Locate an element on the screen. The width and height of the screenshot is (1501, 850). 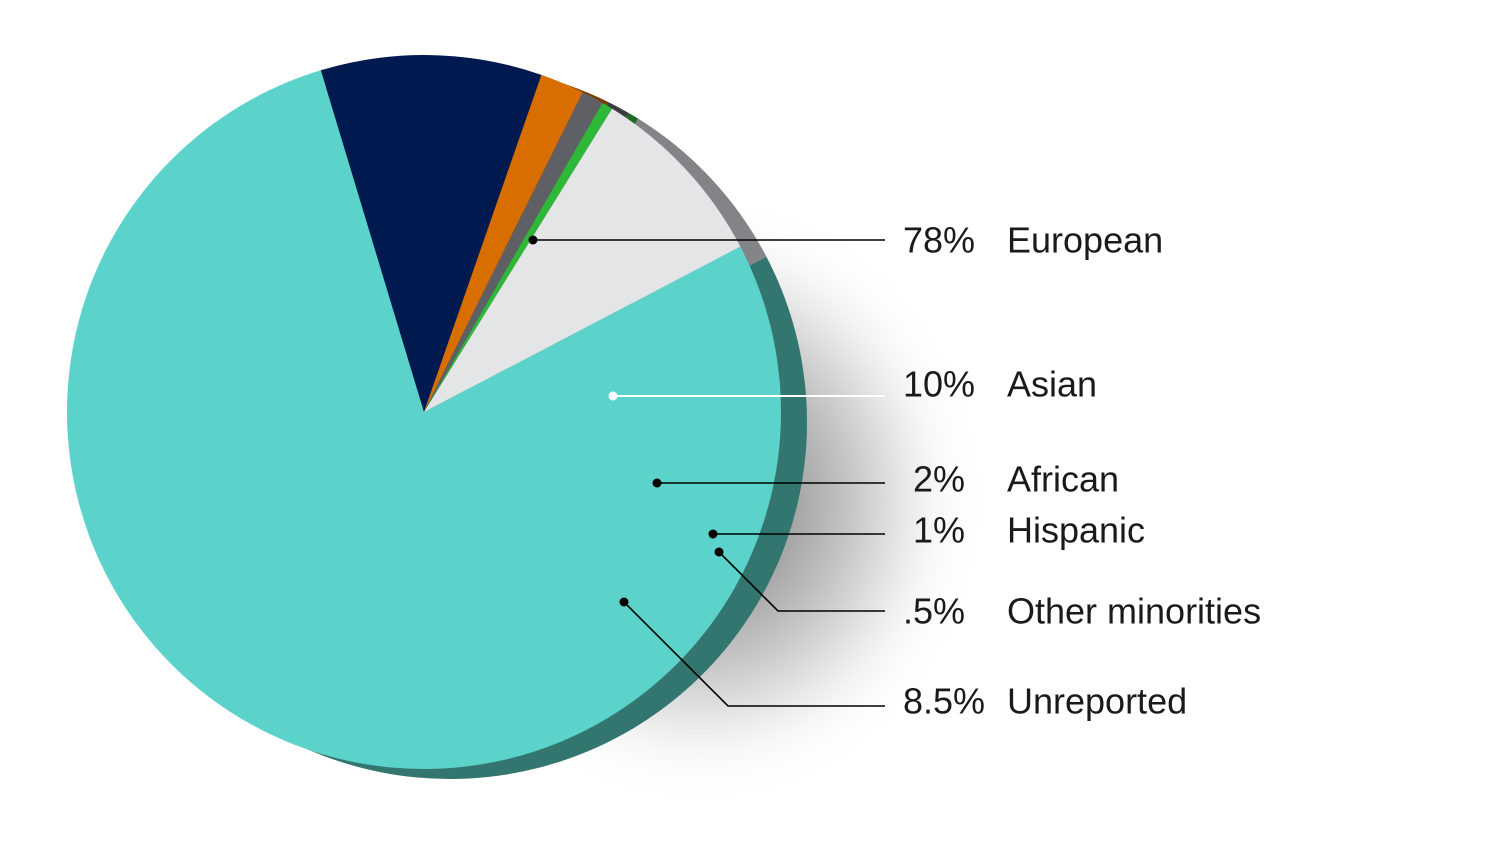
leader-dot-european is located at coordinates (533, 240).